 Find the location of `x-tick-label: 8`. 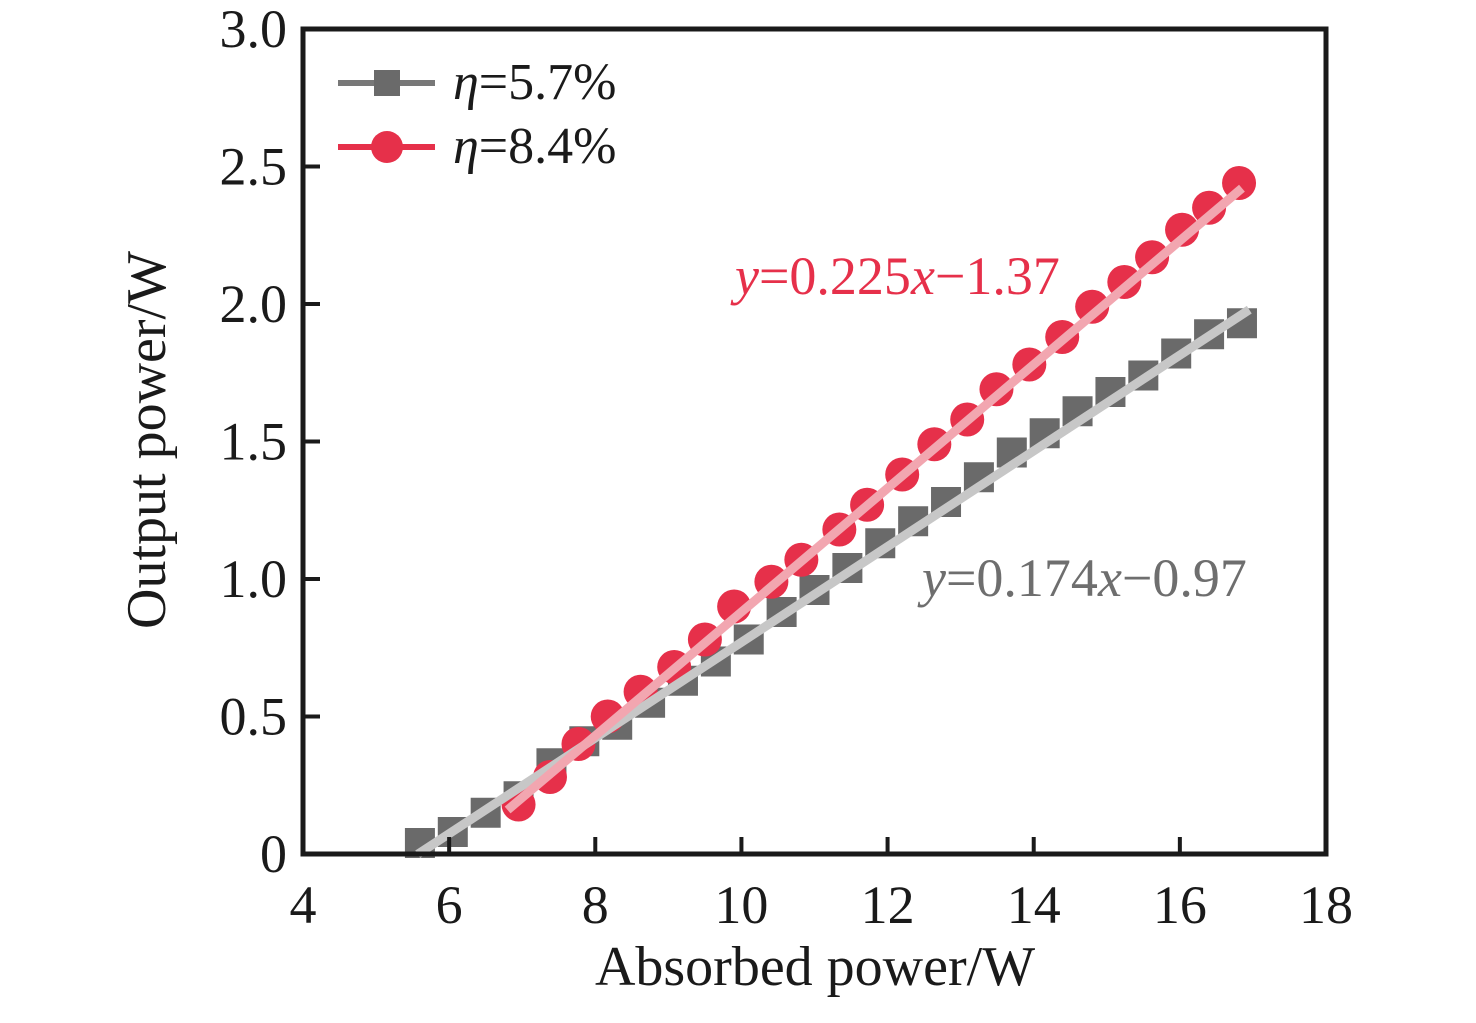

x-tick-label: 8 is located at coordinates (595, 905).